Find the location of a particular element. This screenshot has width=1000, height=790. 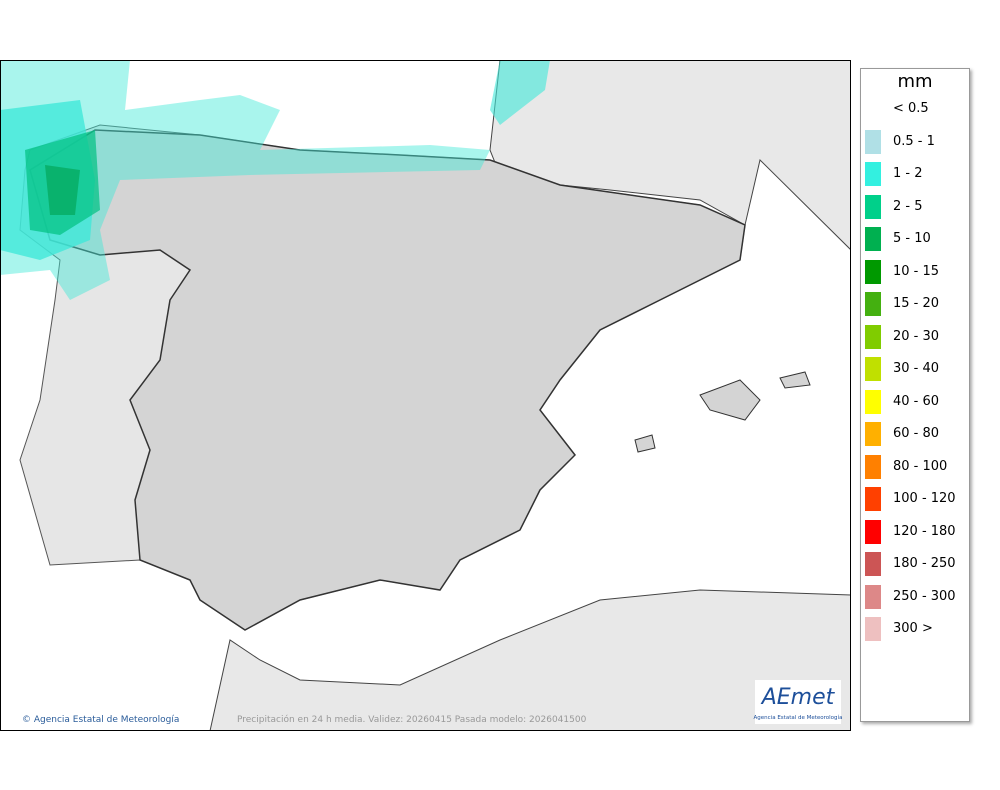

legend-item: 40 - 60 is located at coordinates (917, 401).